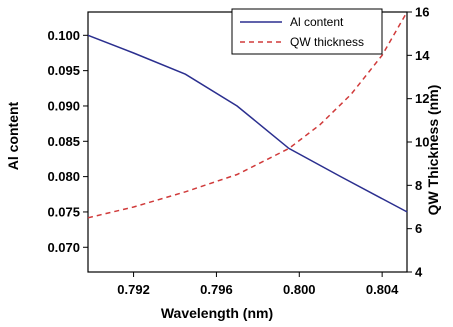 The width and height of the screenshot is (453, 327). I want to click on y-tick-label: 0.090, so click(63, 105).